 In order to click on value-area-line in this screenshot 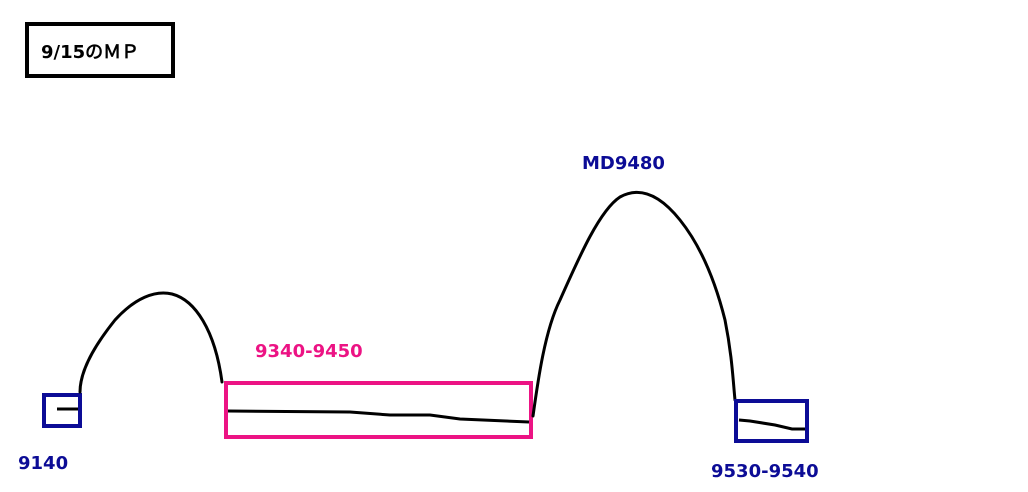, I will do `click(378, 416)`.